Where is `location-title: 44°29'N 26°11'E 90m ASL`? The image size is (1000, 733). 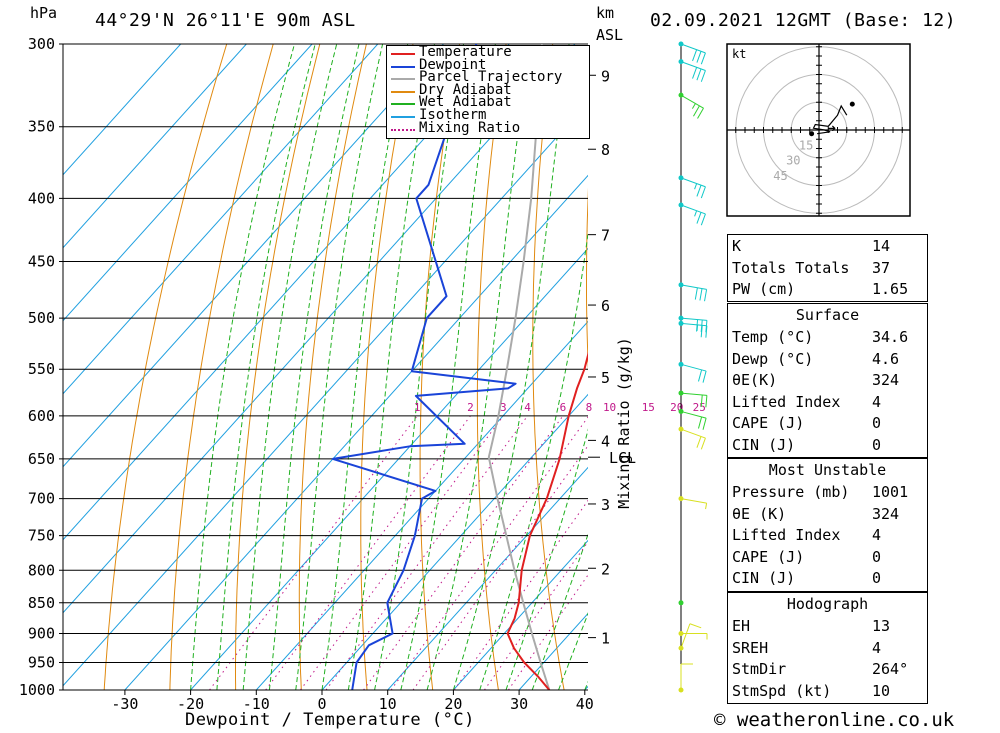 location-title: 44°29'N 26°11'E 90m ASL is located at coordinates (225, 20).